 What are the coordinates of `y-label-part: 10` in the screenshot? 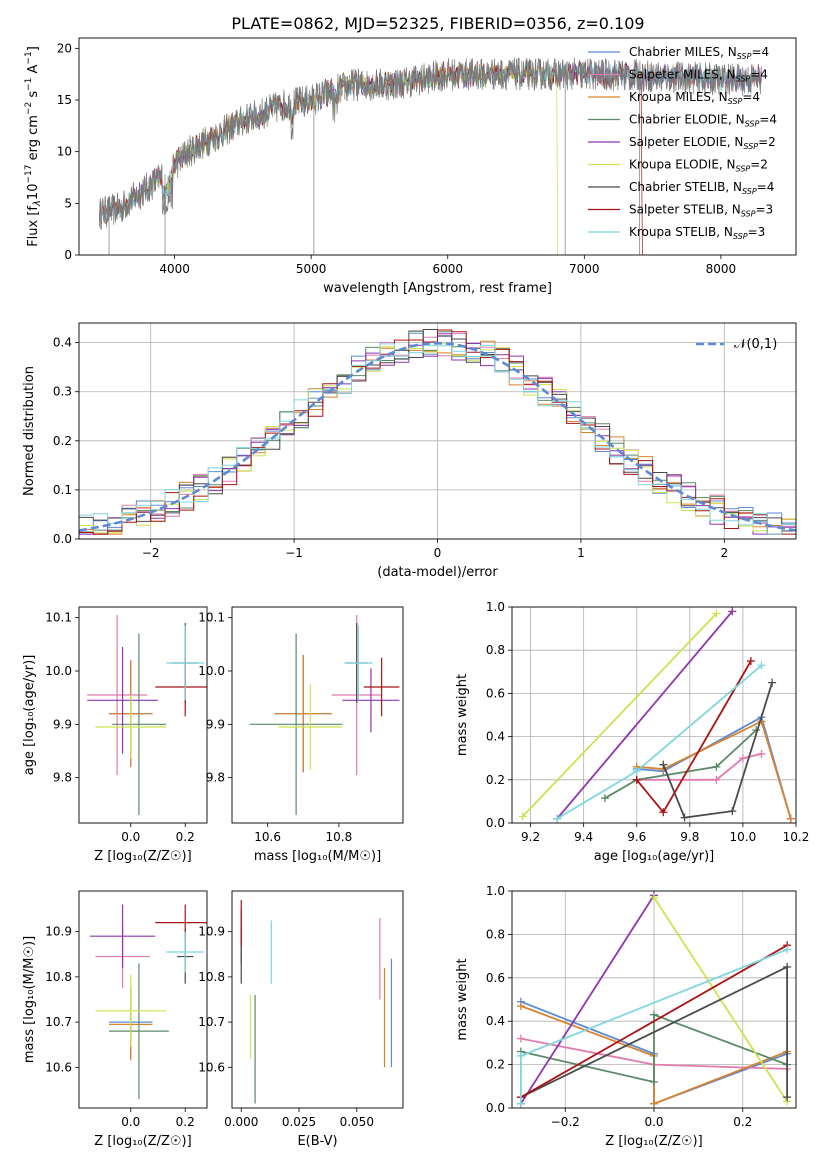 It's located at (33, 192).